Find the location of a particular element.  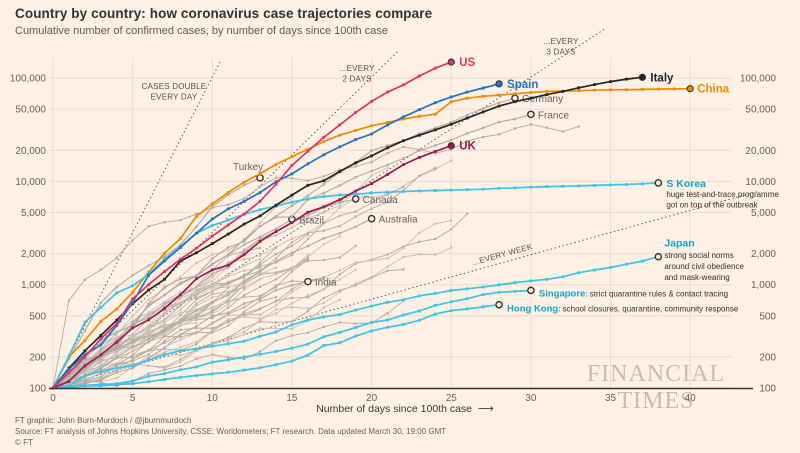

series-endpoint-france is located at coordinates (531, 114).